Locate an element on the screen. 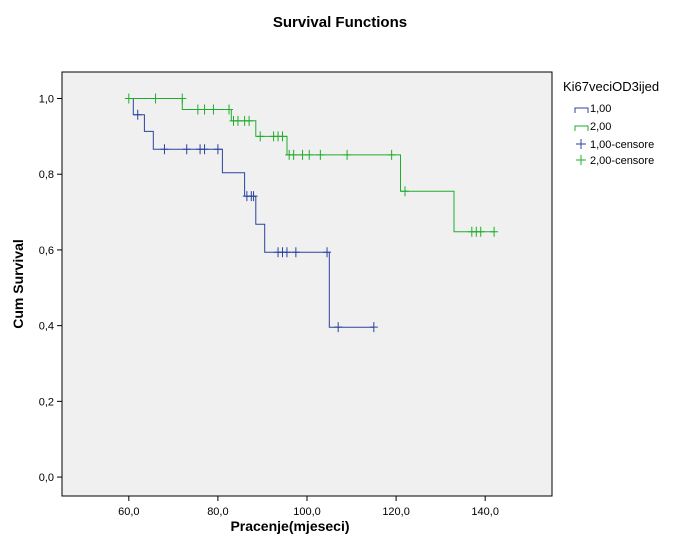 The width and height of the screenshot is (693, 546). y-axis: 0,0 0,2 0,4 0,6 0,8 1,0 is located at coordinates (50, 289).